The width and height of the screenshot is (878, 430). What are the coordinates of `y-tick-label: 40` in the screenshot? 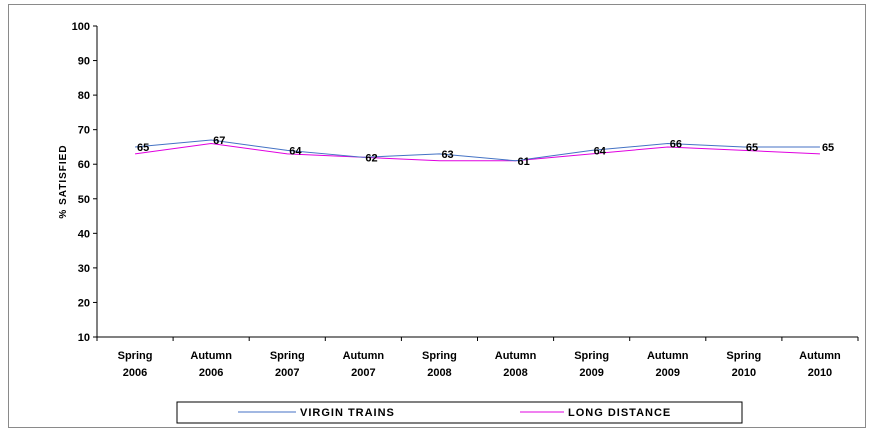 It's located at (84, 234).